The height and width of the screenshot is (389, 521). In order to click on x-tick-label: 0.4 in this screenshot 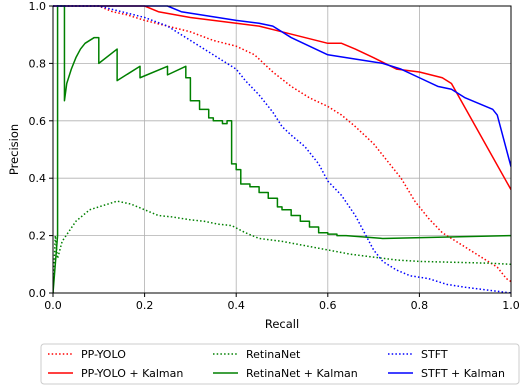, I will do `click(236, 305)`.